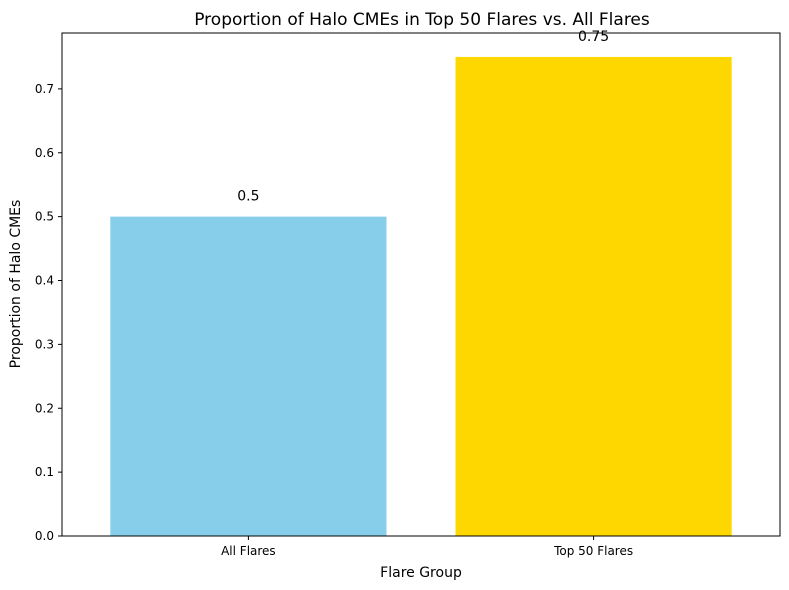 The width and height of the screenshot is (789, 590). What do you see at coordinates (248, 197) in the screenshot?
I see `data-label: 0.5` at bounding box center [248, 197].